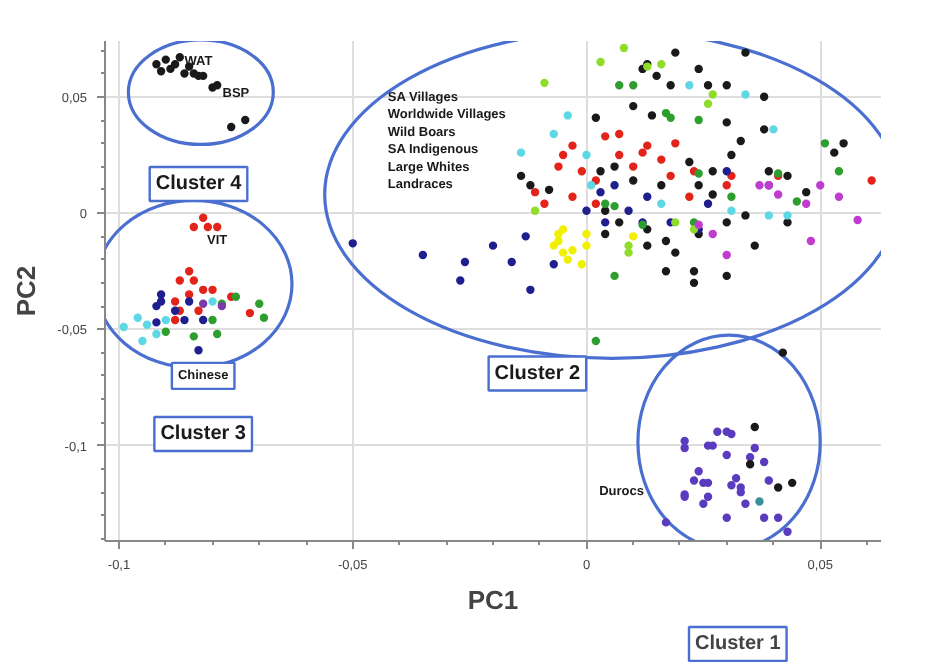 The height and width of the screenshot is (662, 948). I want to click on x-axis-title: PC1, so click(493, 600).